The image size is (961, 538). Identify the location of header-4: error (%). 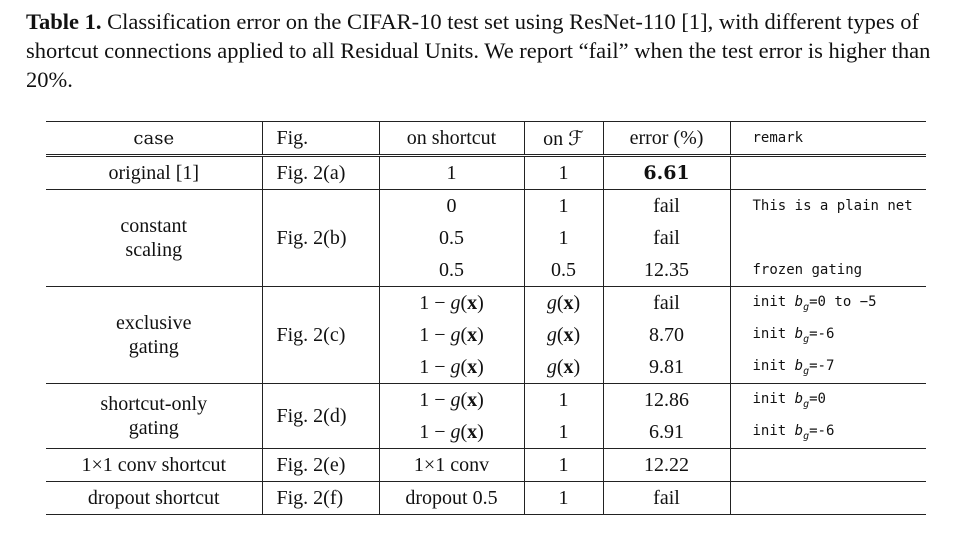
(667, 139).